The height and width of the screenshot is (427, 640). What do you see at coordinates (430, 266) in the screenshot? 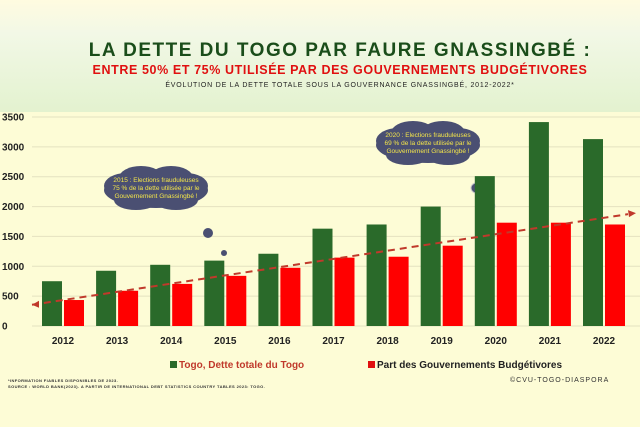
I see `bar-total-2019` at bounding box center [430, 266].